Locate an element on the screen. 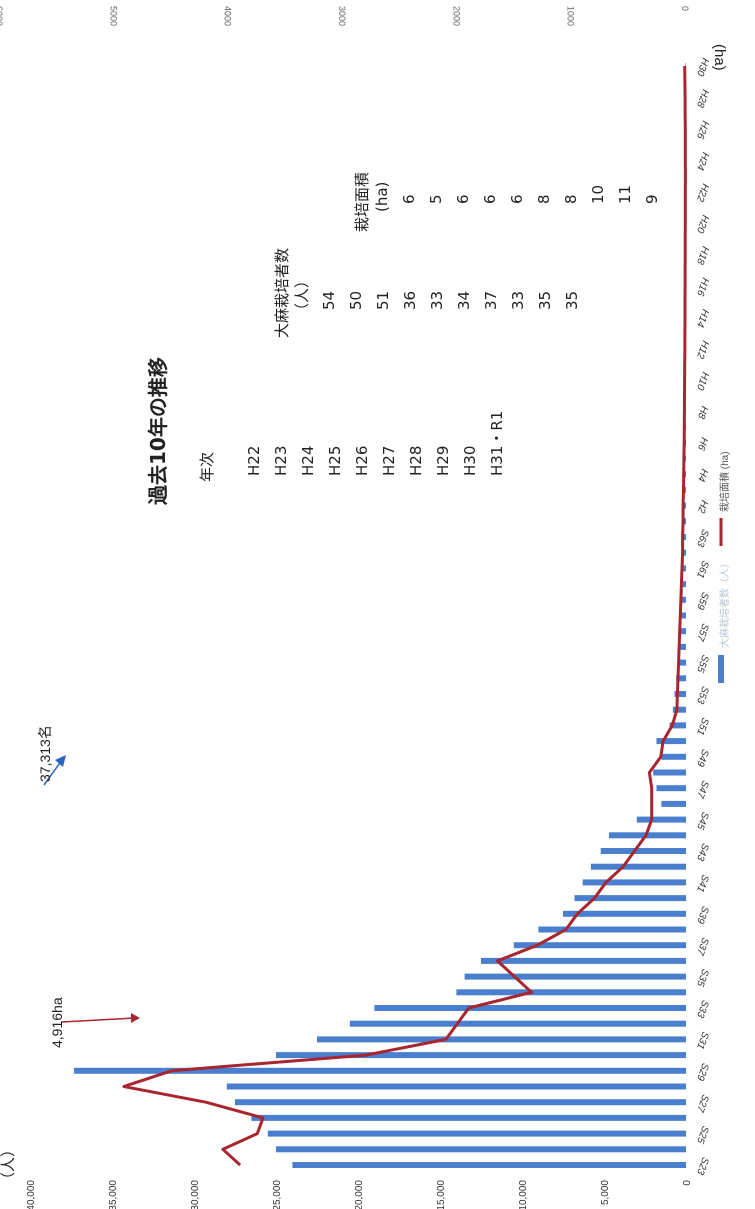 The image size is (755, 1209). inset-table-cell: 34 is located at coordinates (464, 300).